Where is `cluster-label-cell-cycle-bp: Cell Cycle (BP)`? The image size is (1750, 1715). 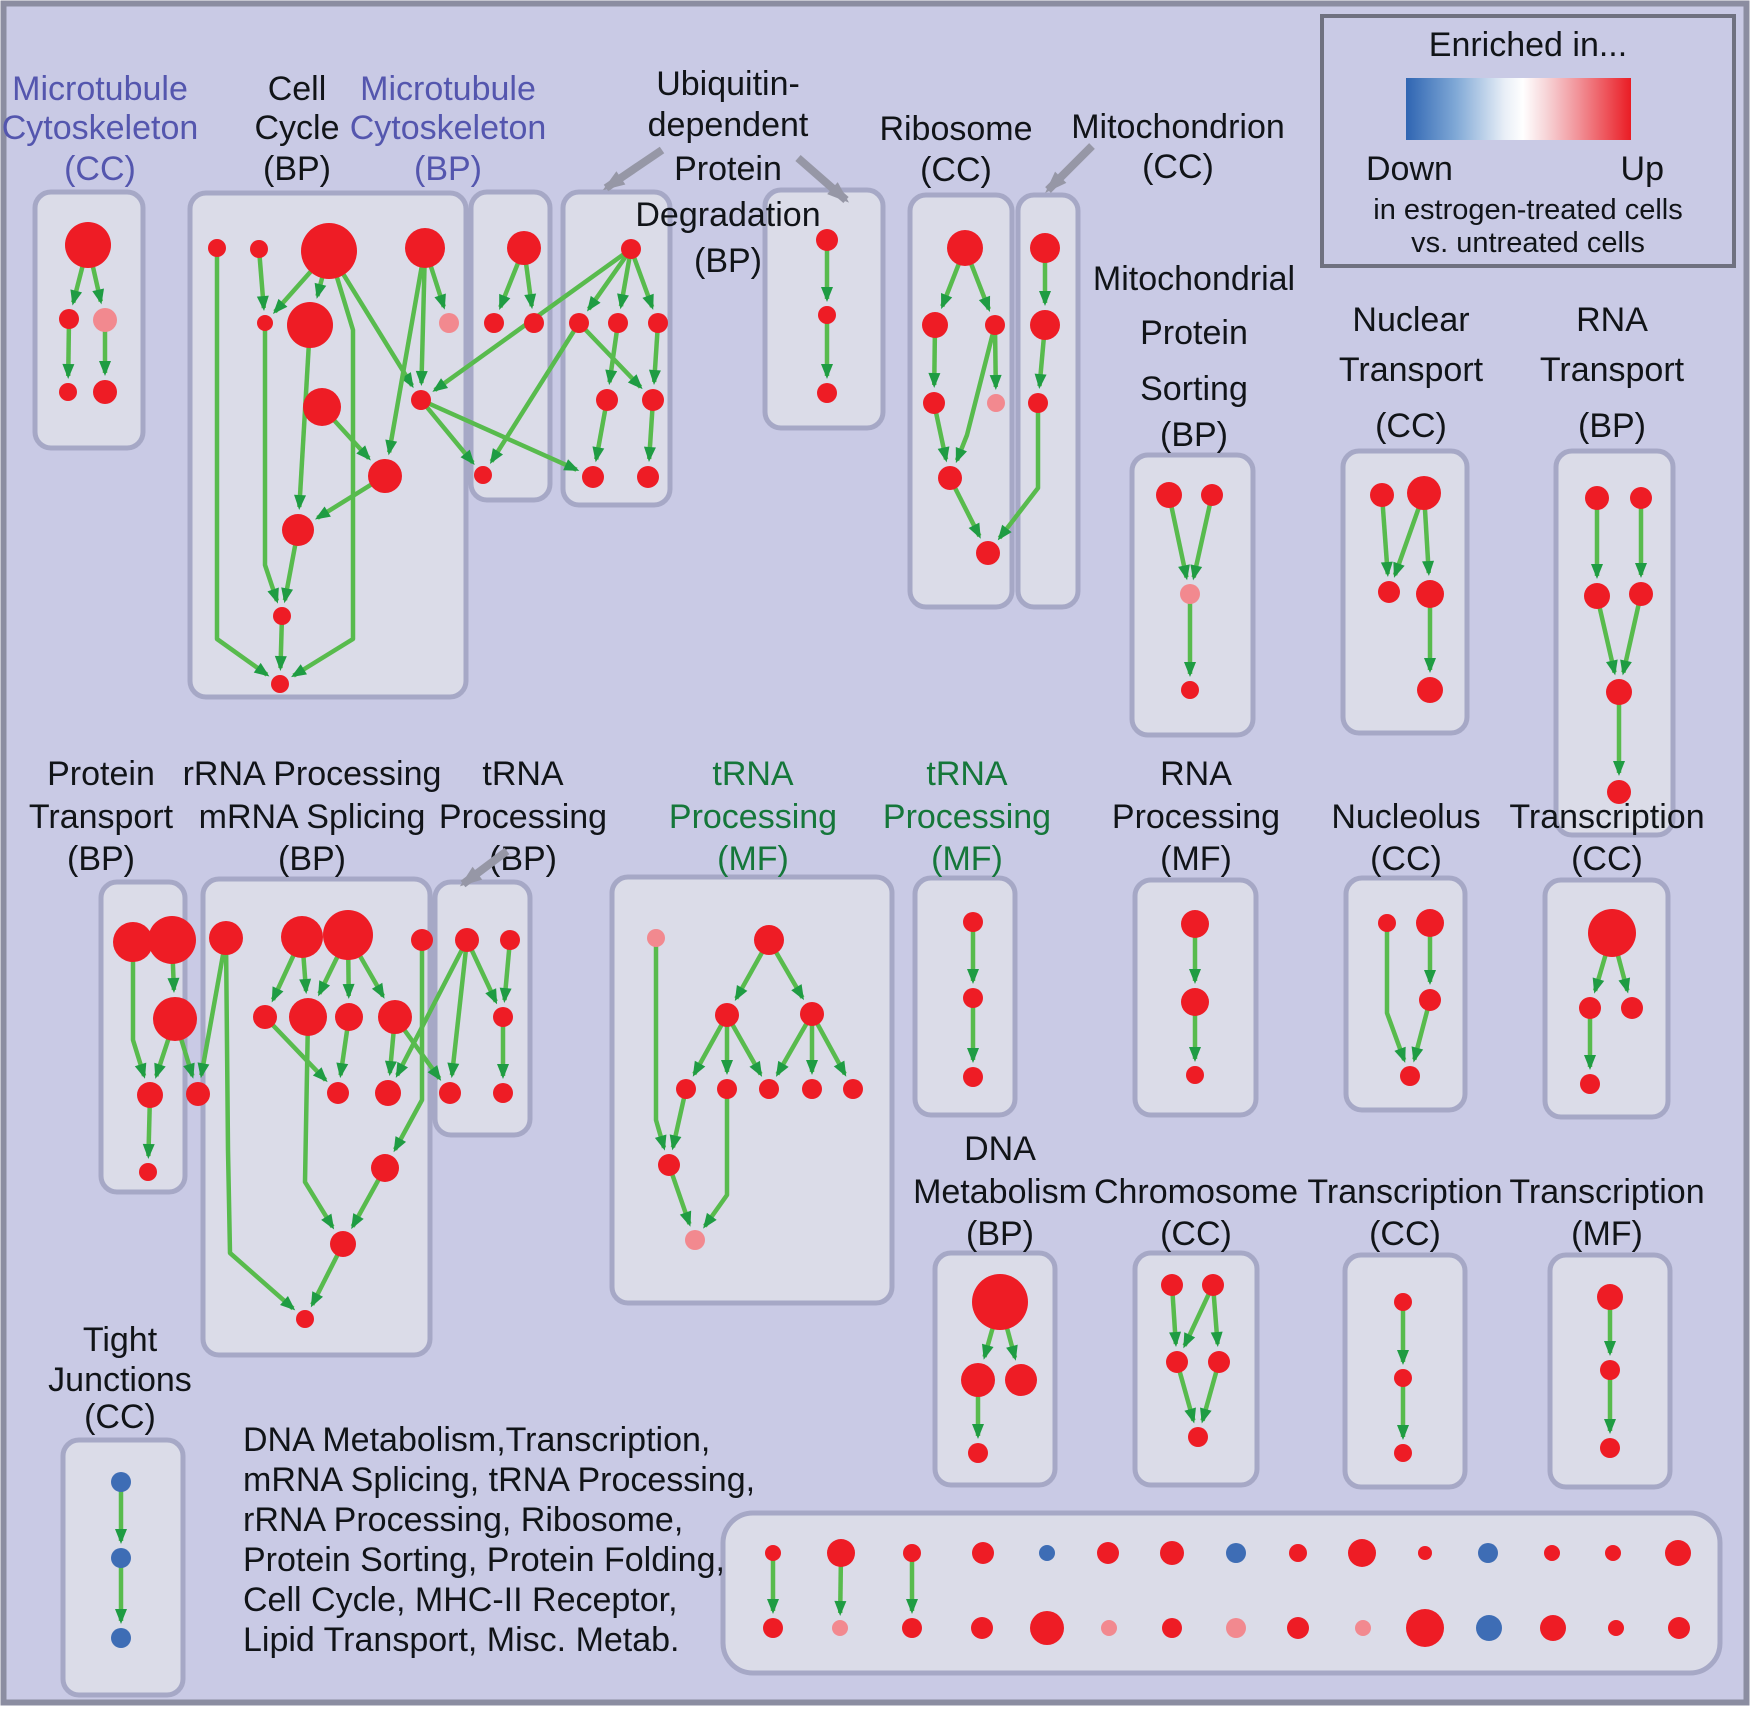 cluster-label-cell-cycle-bp: Cell Cycle (BP) is located at coordinates (296, 129).